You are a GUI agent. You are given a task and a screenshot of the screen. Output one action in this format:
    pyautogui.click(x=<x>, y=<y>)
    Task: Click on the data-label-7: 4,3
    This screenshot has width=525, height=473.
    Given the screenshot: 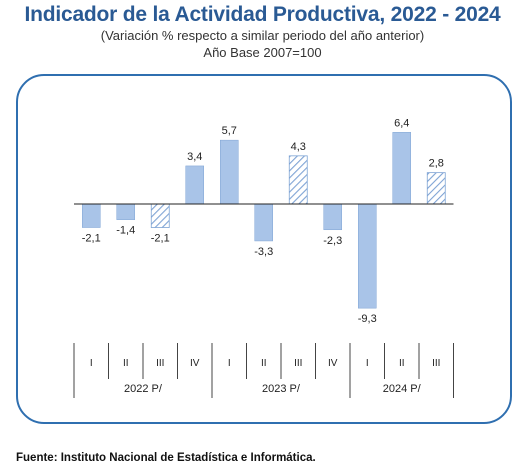 What is the action you would take?
    pyautogui.click(x=298, y=147)
    